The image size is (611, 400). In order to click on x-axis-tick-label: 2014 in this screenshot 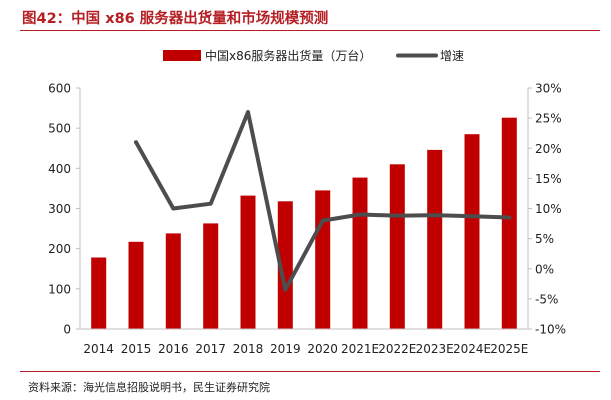, I will do `click(98, 349)`.